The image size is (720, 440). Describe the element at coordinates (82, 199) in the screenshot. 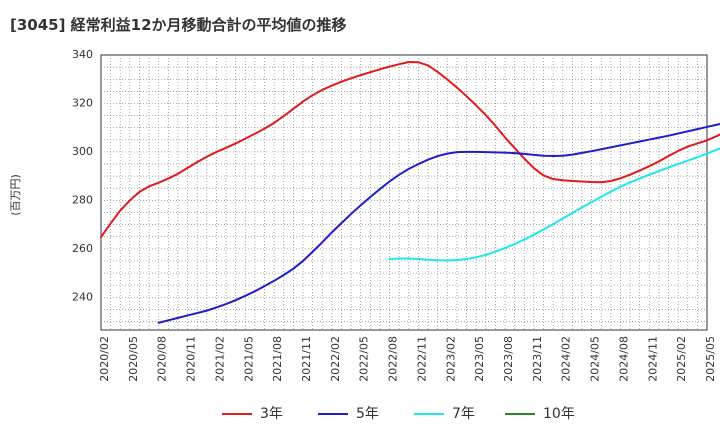

I see `y-tick-label: 280` at that location.